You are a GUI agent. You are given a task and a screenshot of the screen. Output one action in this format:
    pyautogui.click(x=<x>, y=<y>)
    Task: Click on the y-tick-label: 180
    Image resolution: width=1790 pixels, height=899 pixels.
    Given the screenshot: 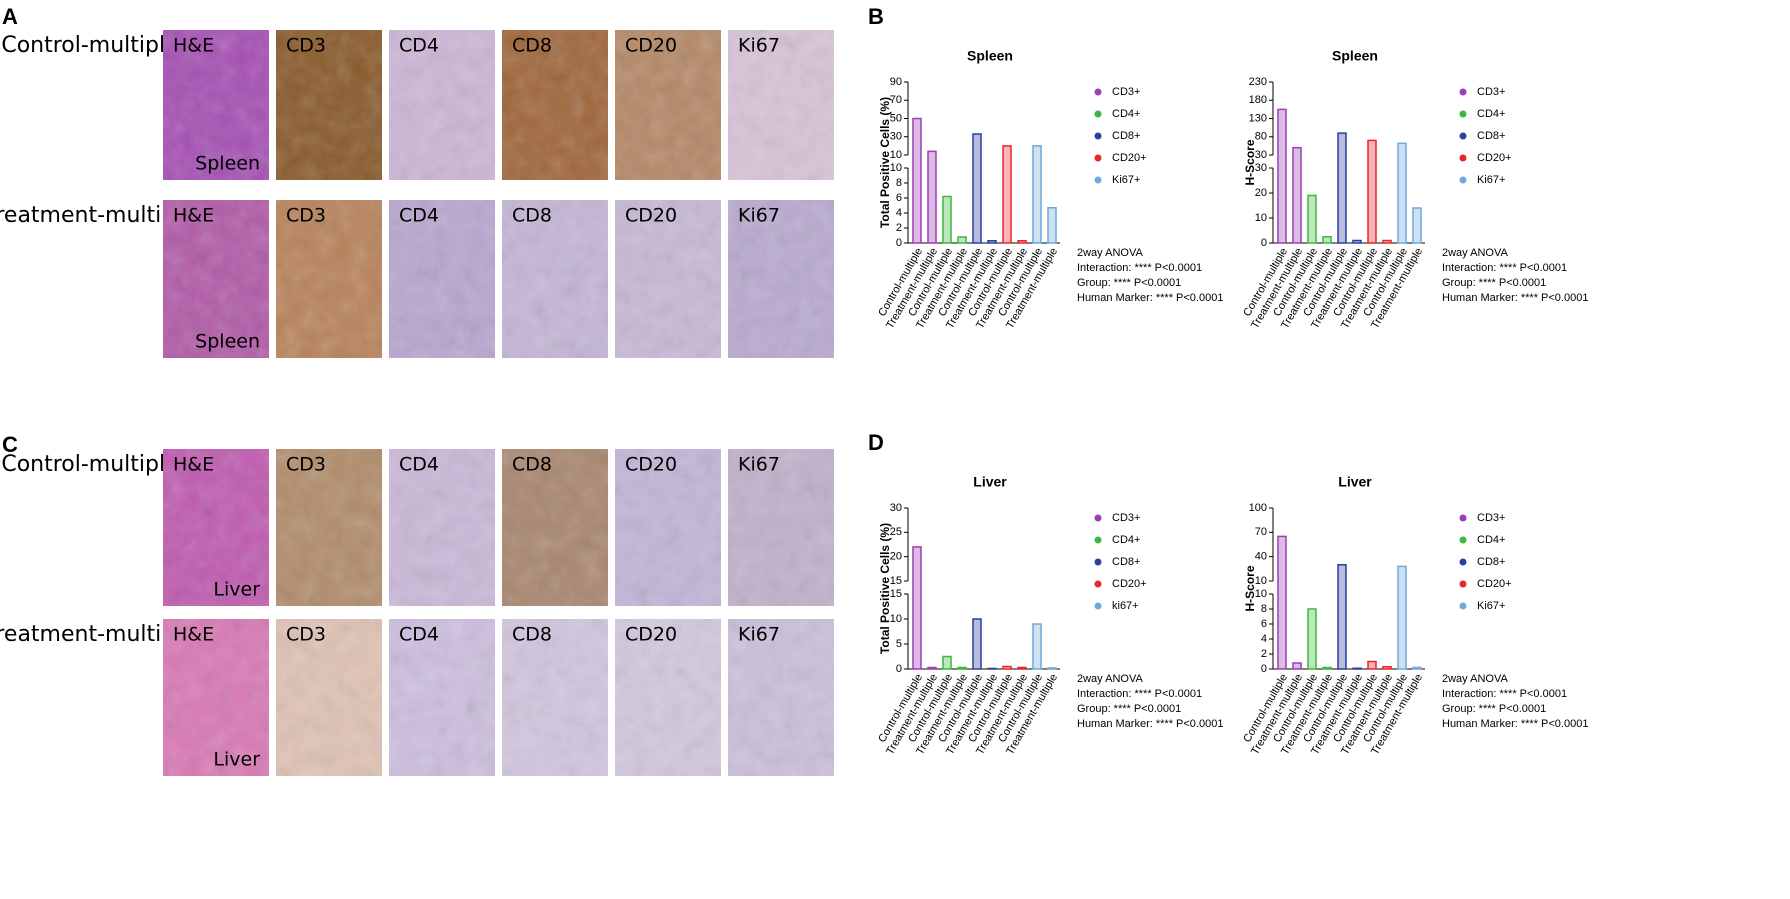 What is the action you would take?
    pyautogui.click(x=1258, y=100)
    